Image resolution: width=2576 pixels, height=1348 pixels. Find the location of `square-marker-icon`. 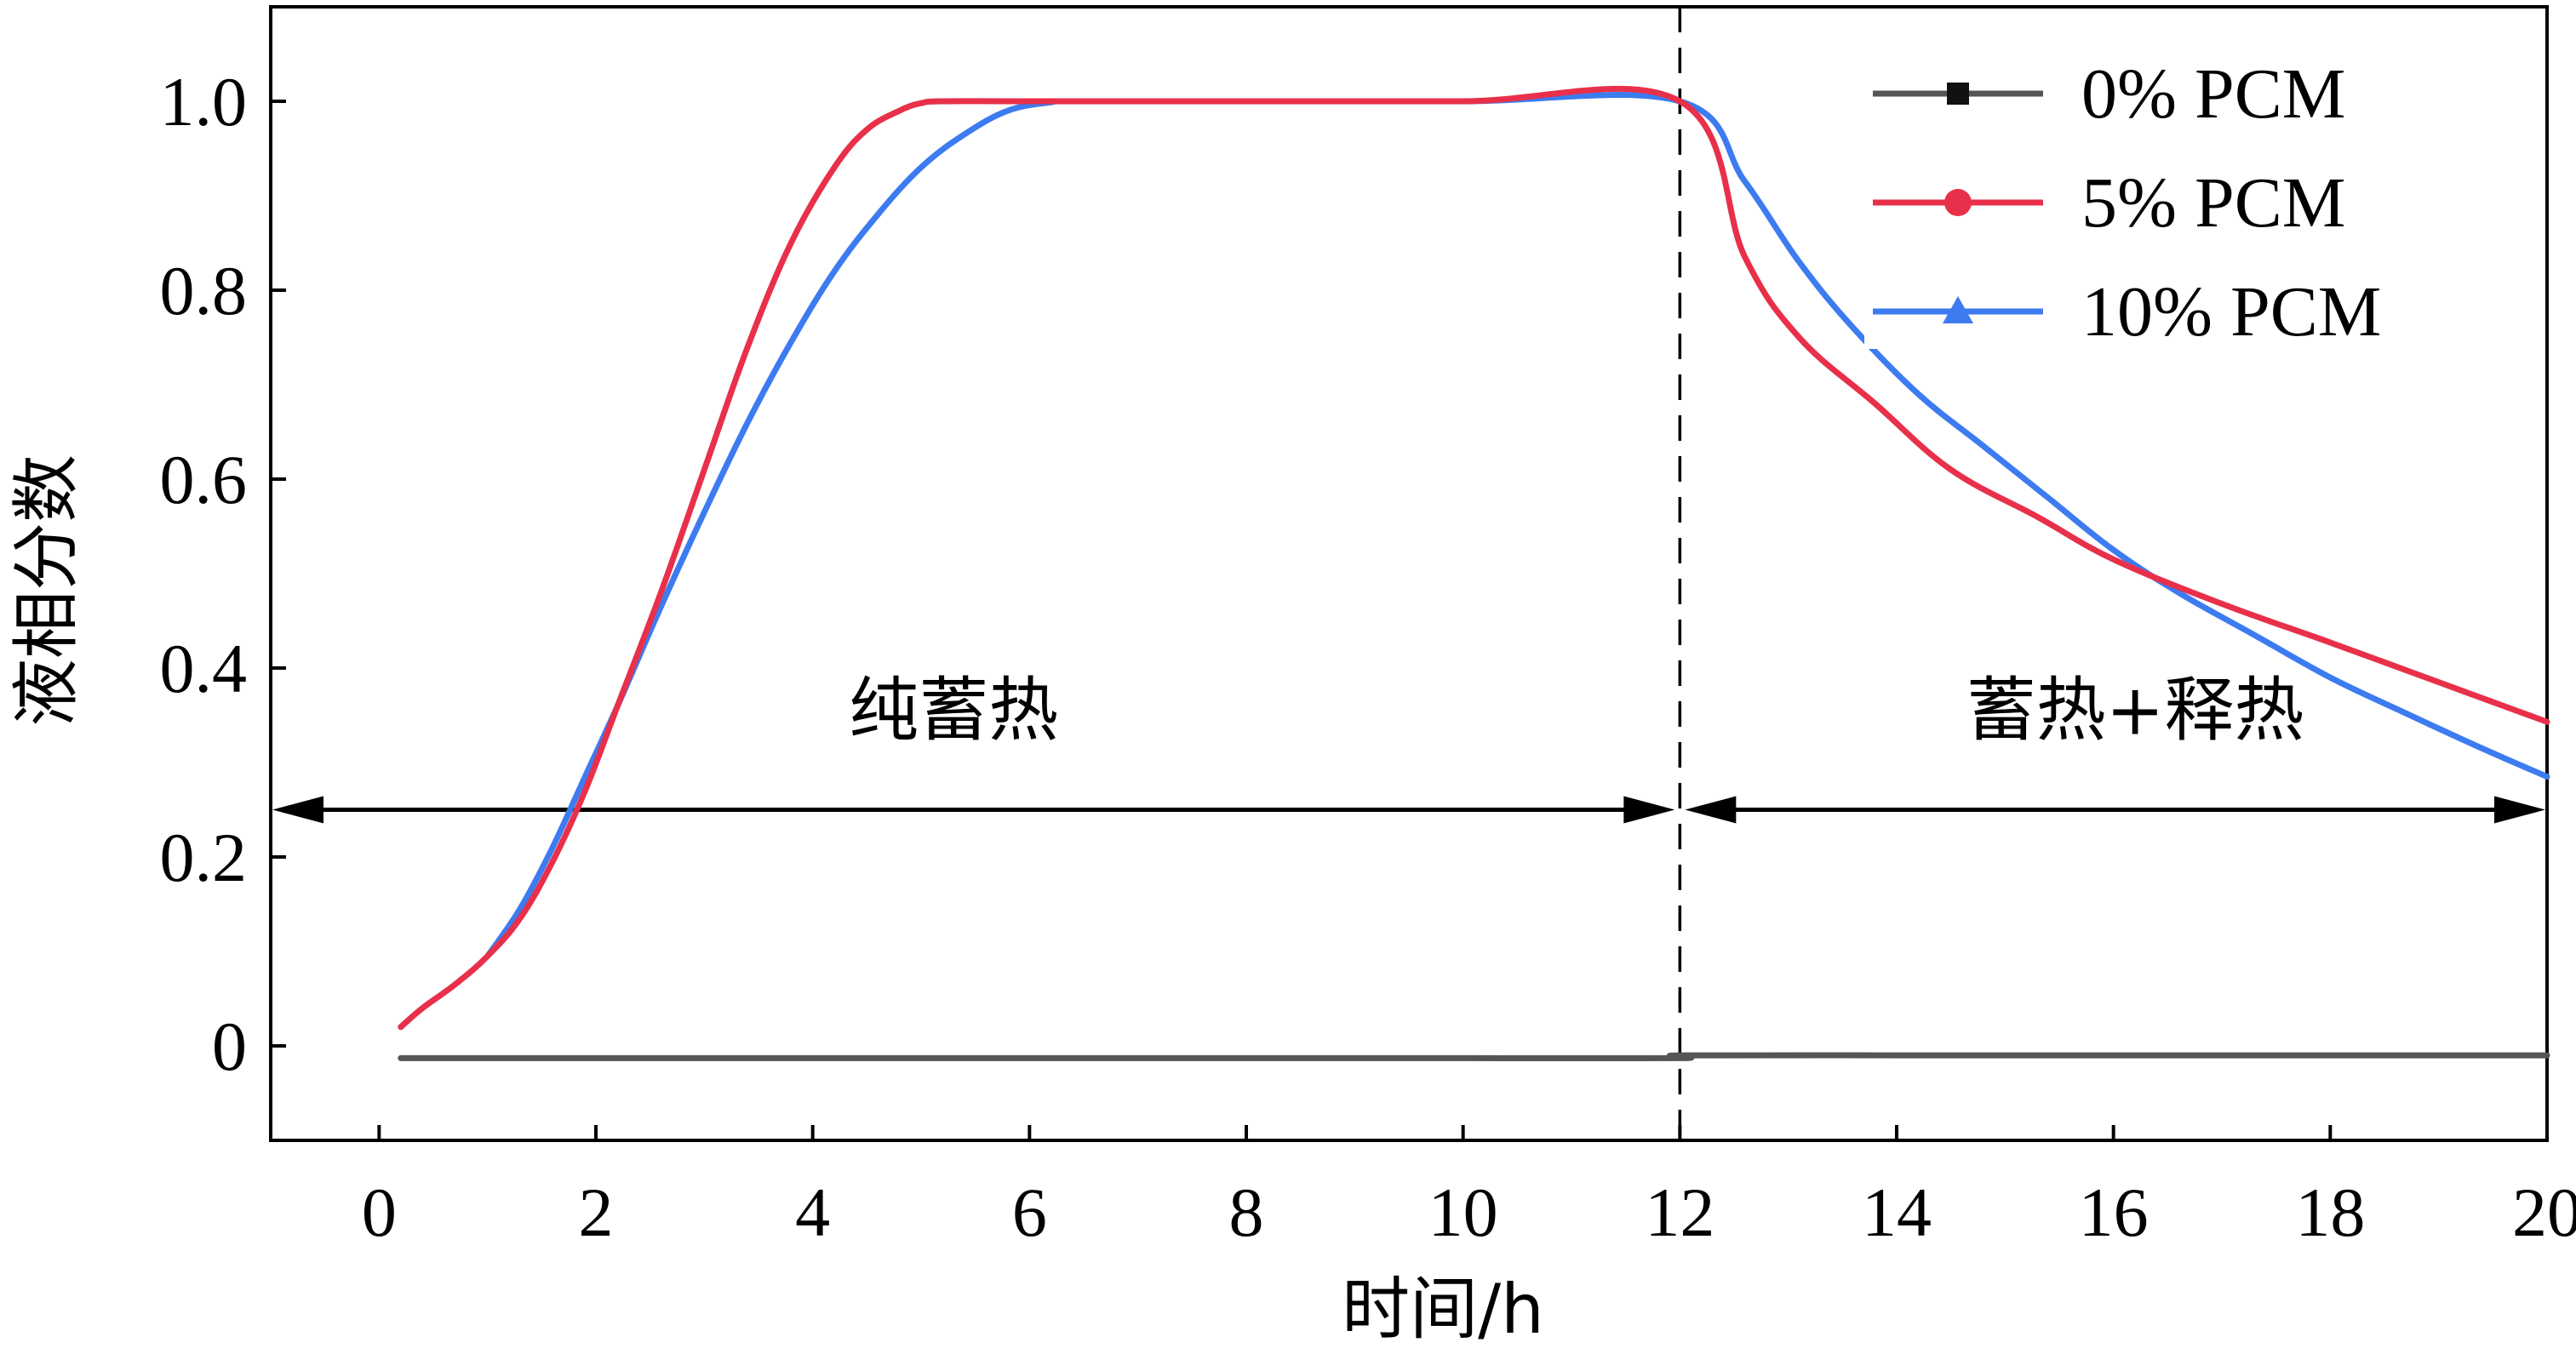

square-marker-icon is located at coordinates (1958, 94).